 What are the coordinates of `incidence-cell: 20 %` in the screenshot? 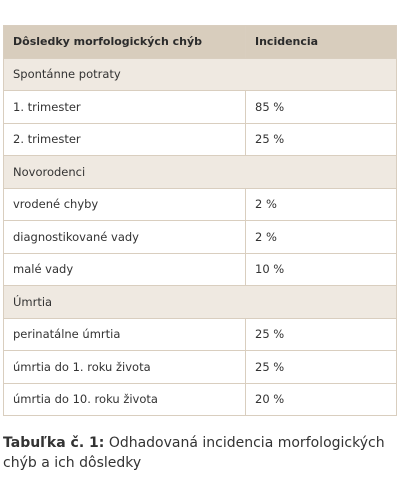 It's located at (321, 399).